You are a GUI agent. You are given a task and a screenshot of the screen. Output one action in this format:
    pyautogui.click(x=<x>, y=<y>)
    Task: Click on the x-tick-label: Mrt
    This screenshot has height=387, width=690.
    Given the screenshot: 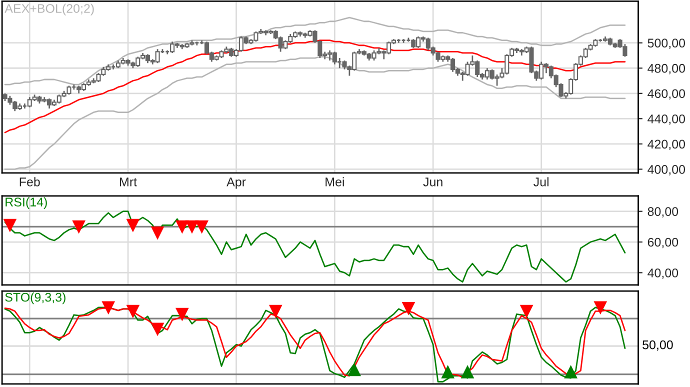 What is the action you would take?
    pyautogui.click(x=128, y=182)
    